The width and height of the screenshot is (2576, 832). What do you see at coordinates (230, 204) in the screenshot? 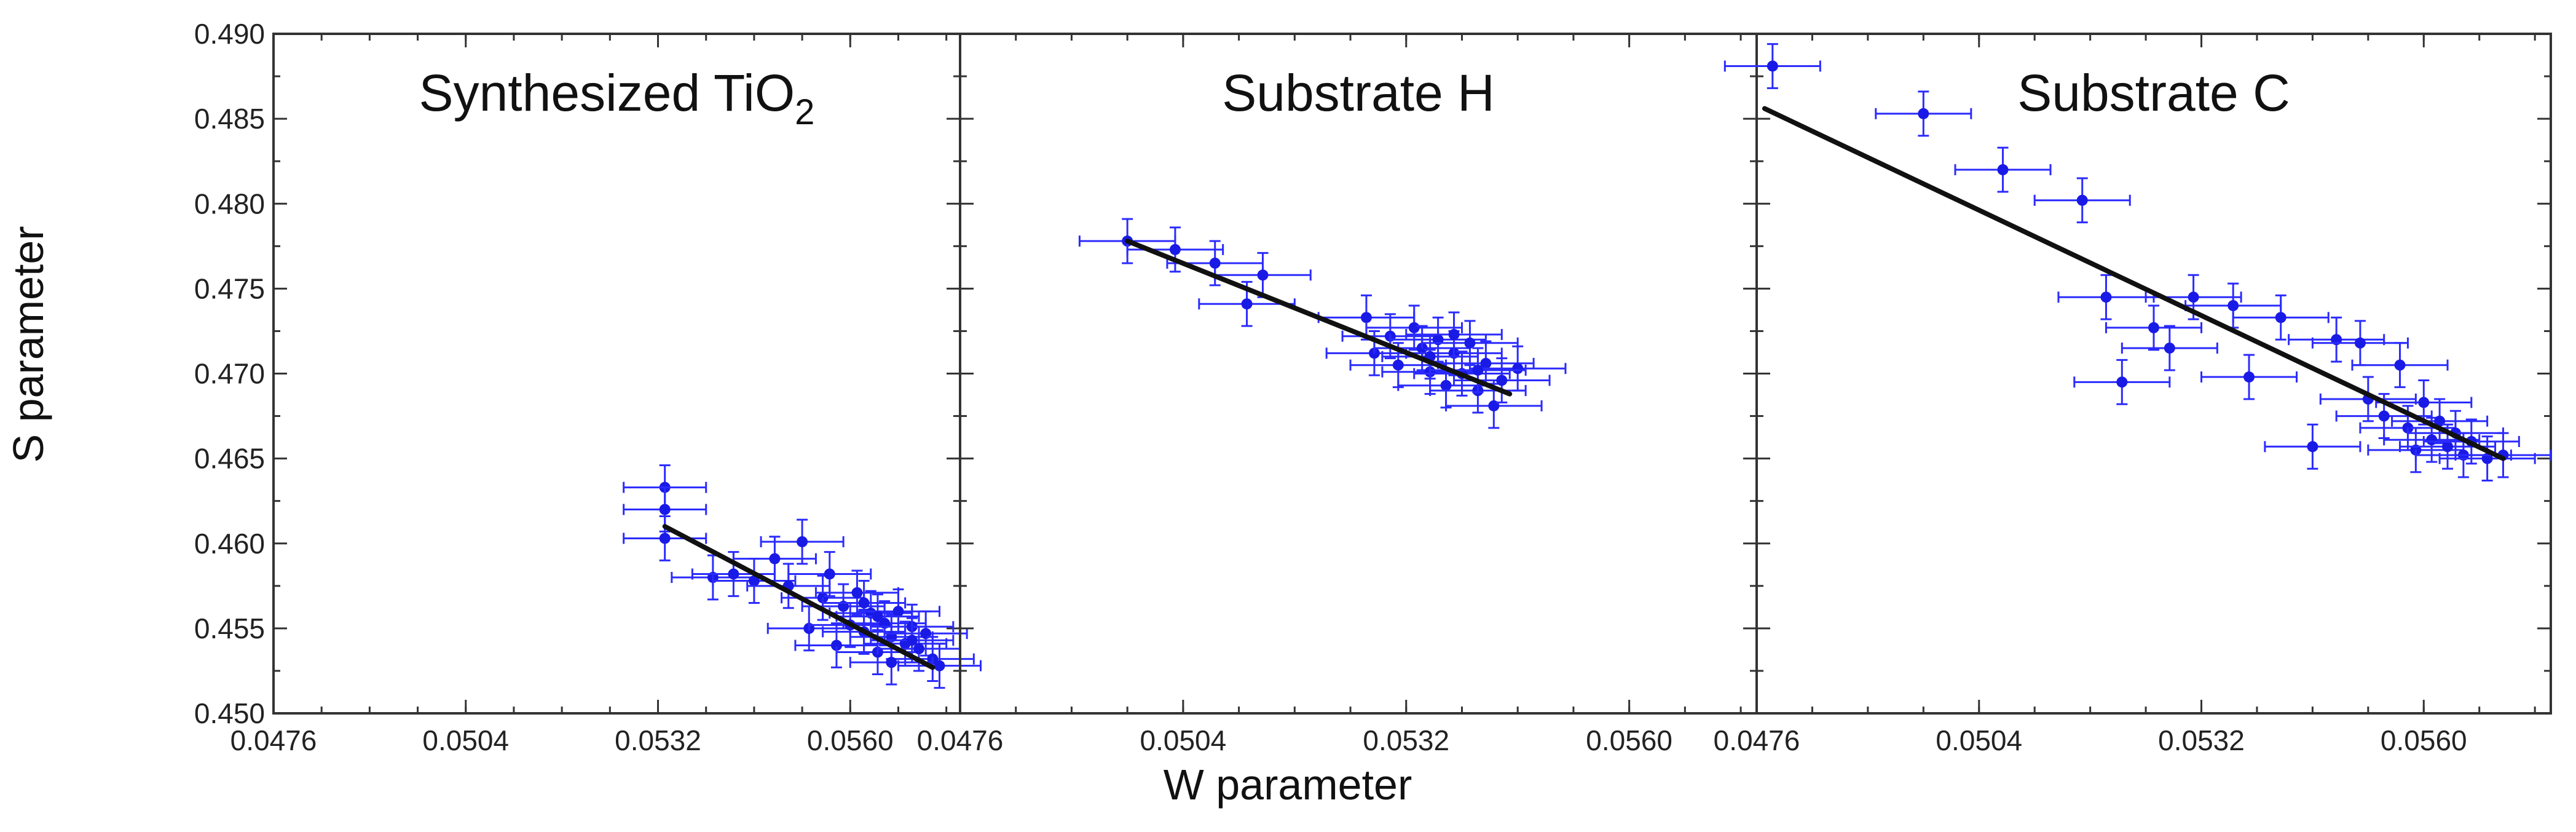
I see `y-tick-label: 0.480` at bounding box center [230, 204].